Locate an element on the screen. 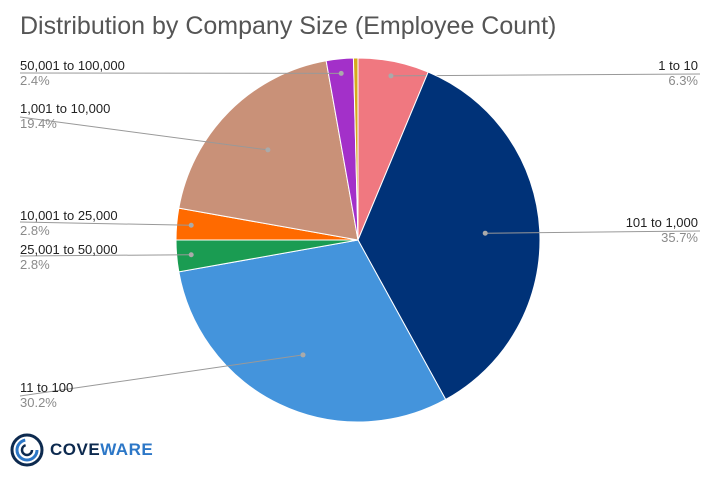  label-1001-to-10000: 1,001 to 10,000 19.4% is located at coordinates (65, 116).